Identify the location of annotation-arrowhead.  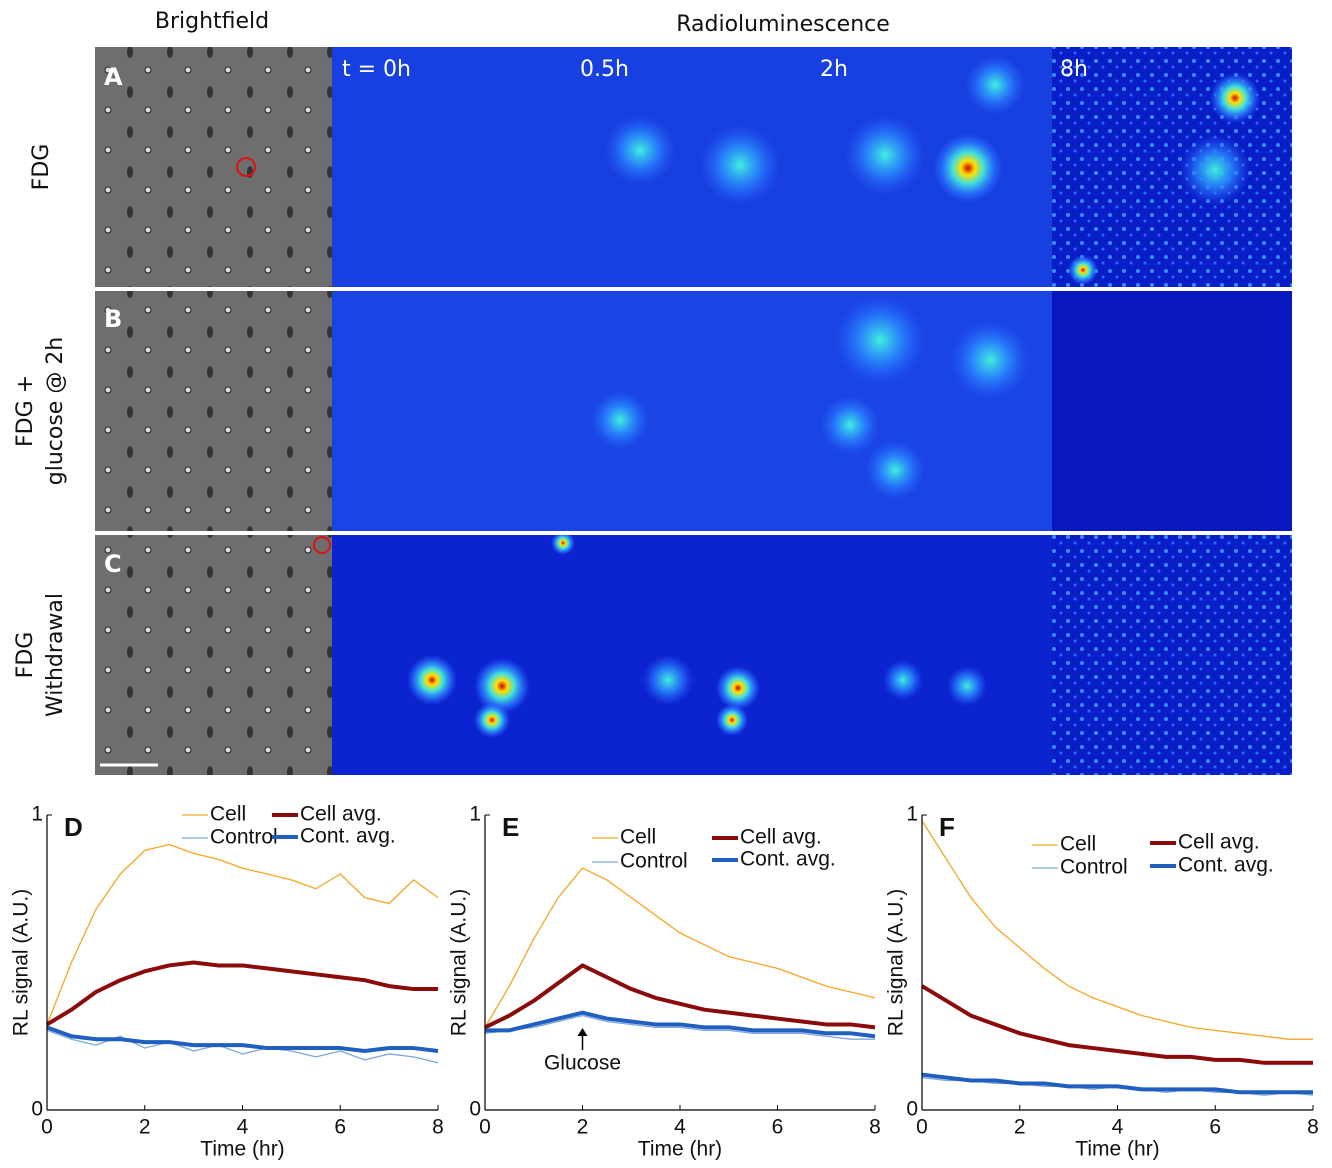
(582, 1032).